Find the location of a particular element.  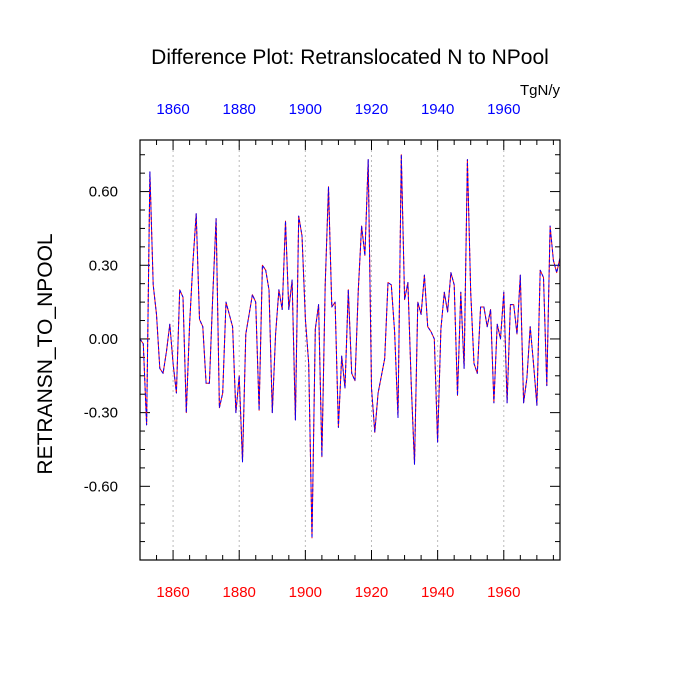

x-tick-label-bottom: 1880 is located at coordinates (239, 592).